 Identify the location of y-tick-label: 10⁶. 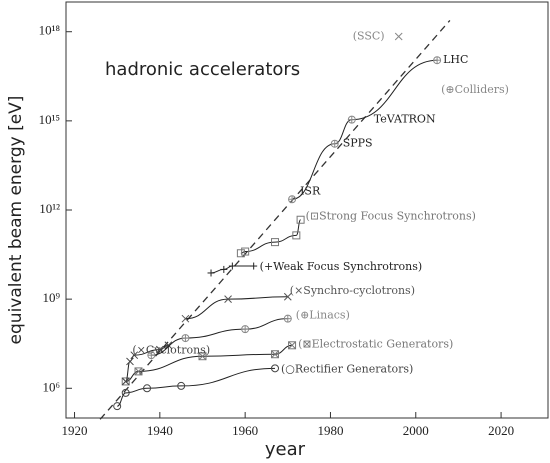
(51, 386).